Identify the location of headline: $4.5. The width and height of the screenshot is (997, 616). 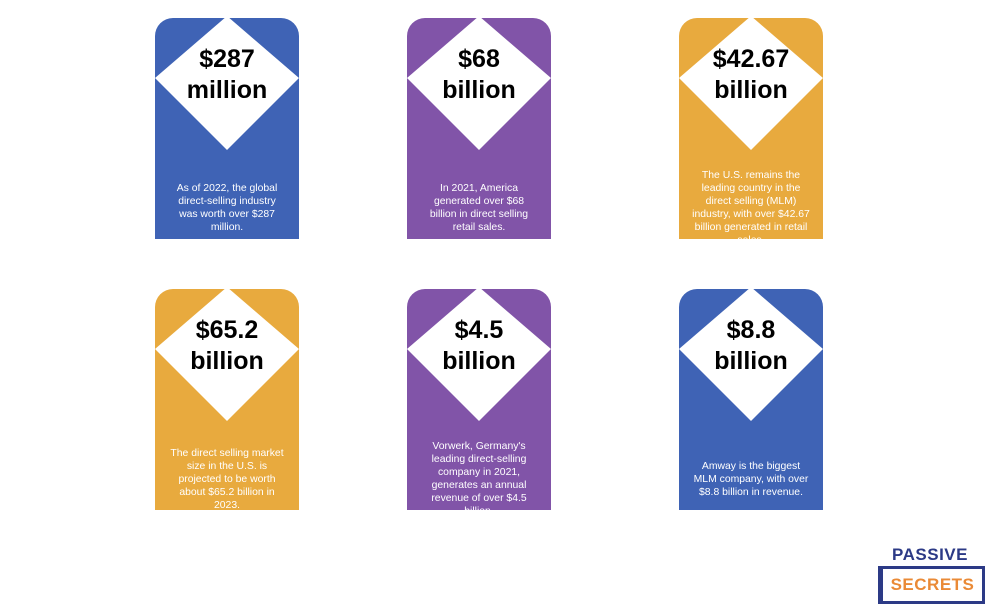
(479, 330).